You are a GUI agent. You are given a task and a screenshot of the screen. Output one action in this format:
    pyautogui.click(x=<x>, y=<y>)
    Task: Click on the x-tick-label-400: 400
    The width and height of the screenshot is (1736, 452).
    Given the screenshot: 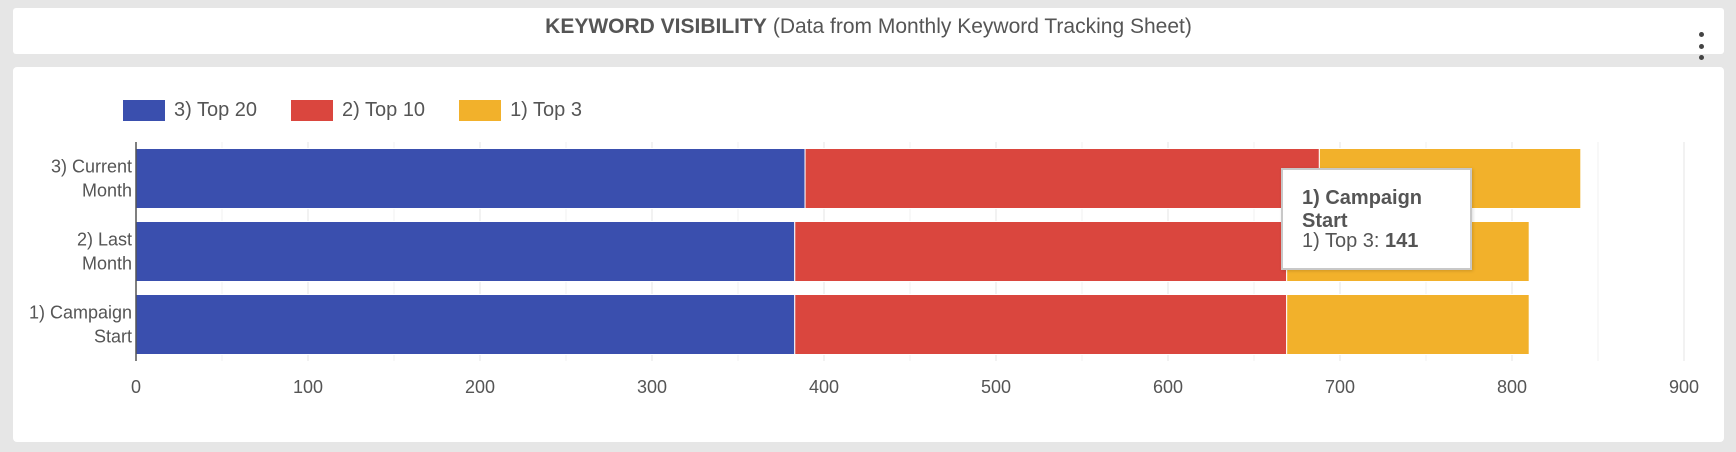 What is the action you would take?
    pyautogui.click(x=824, y=387)
    